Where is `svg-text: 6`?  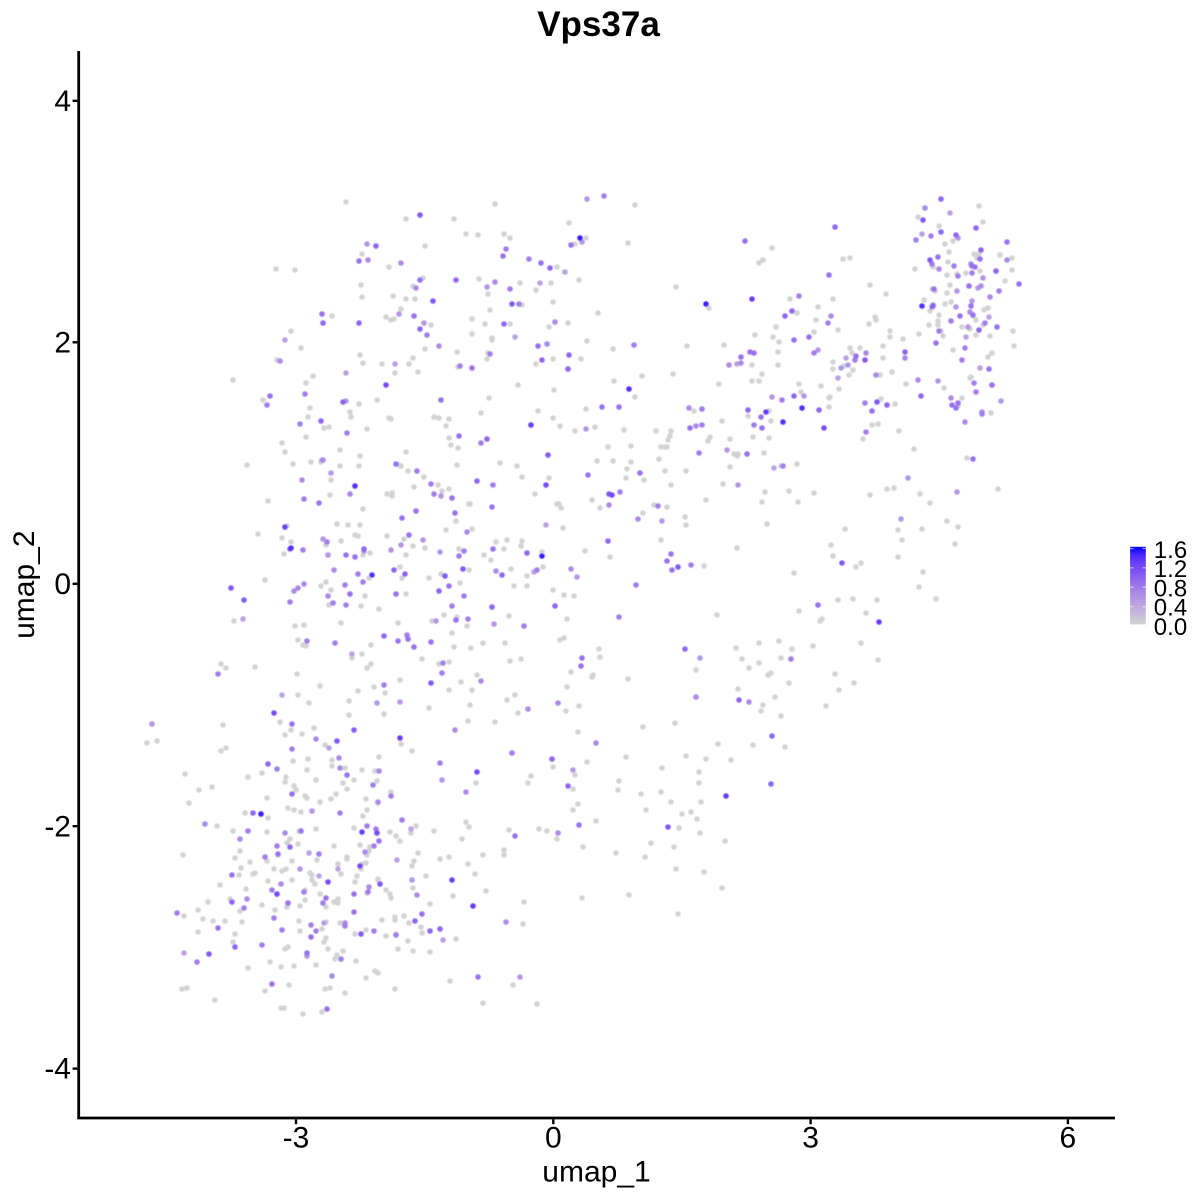 svg-text: 6 is located at coordinates (1068, 1138).